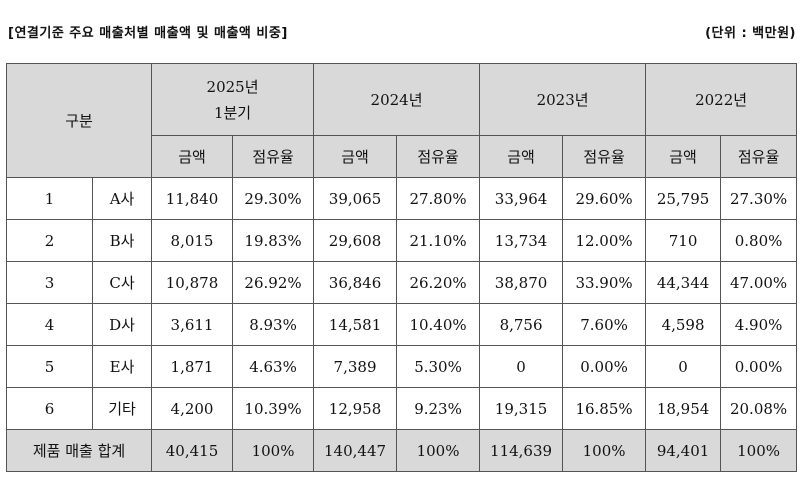 The height and width of the screenshot is (477, 802). What do you see at coordinates (563, 99) in the screenshot?
I see `year-header: 2023년` at bounding box center [563, 99].